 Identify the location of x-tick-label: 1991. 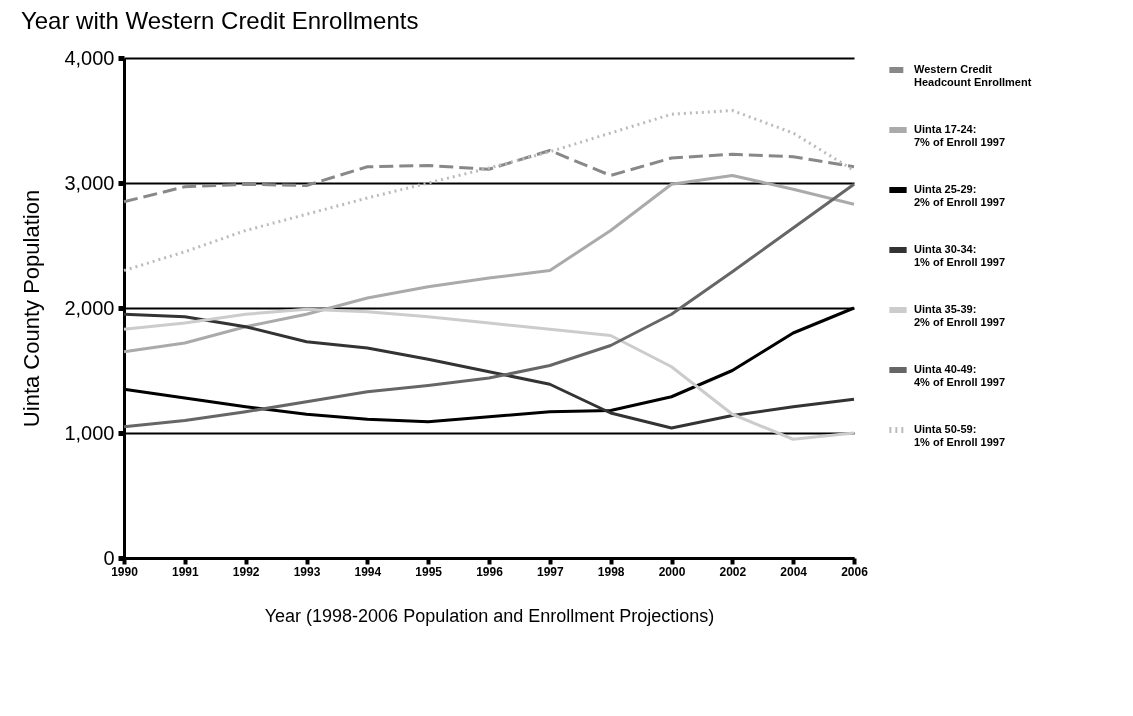
(185, 571).